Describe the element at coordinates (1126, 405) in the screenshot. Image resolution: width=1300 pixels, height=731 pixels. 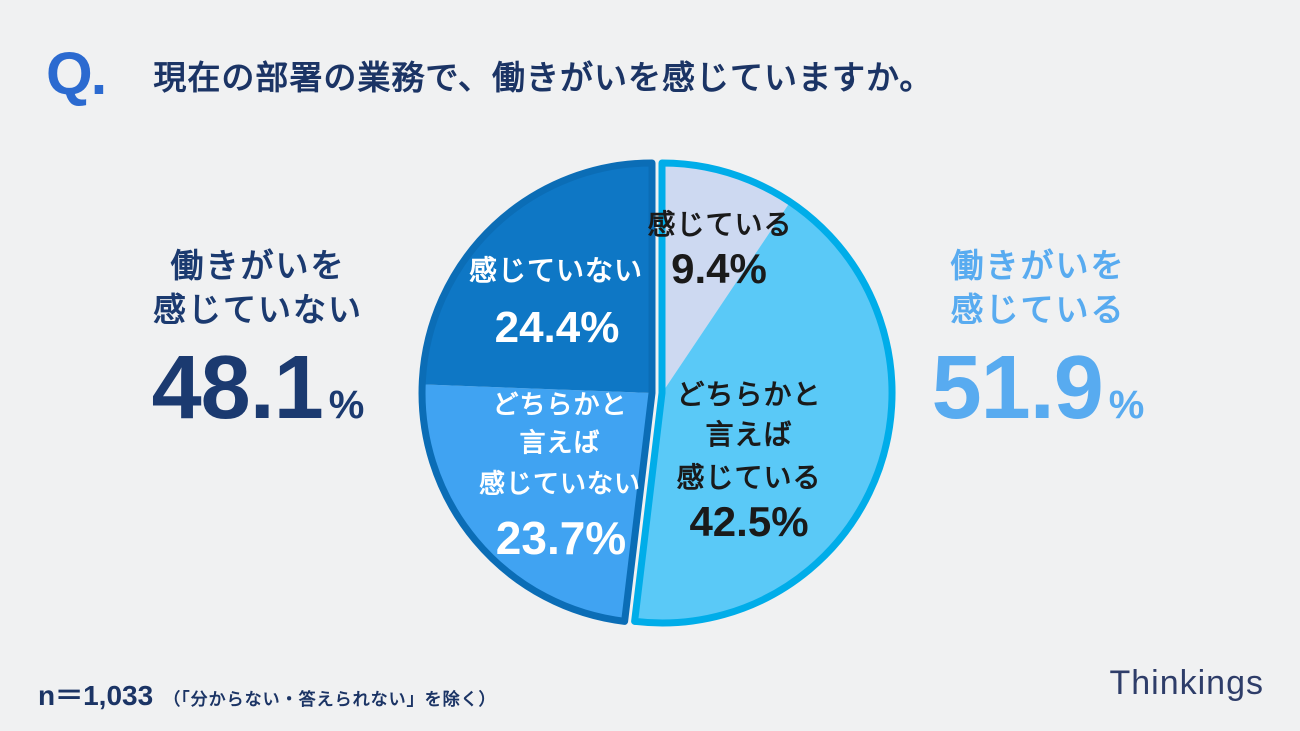
I see `summary-feeling-unit: %` at that location.